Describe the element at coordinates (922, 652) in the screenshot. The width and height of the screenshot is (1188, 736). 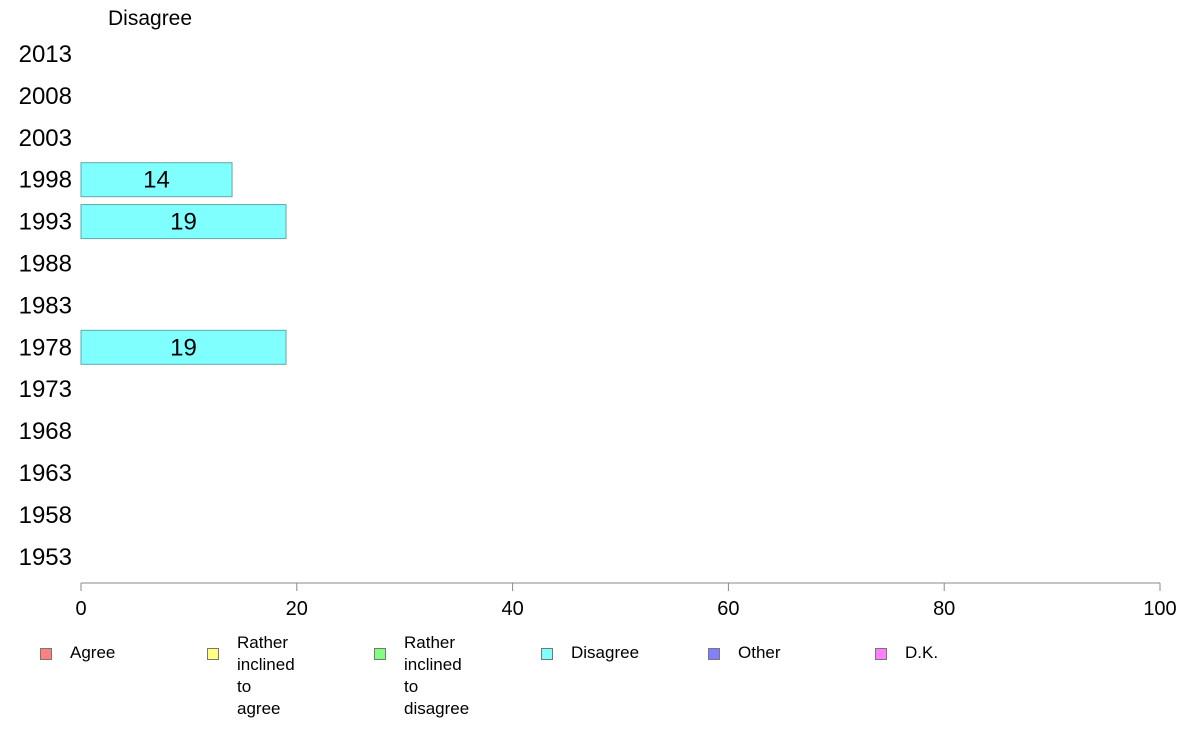
I see `legend-label-dk: D.K.` at that location.